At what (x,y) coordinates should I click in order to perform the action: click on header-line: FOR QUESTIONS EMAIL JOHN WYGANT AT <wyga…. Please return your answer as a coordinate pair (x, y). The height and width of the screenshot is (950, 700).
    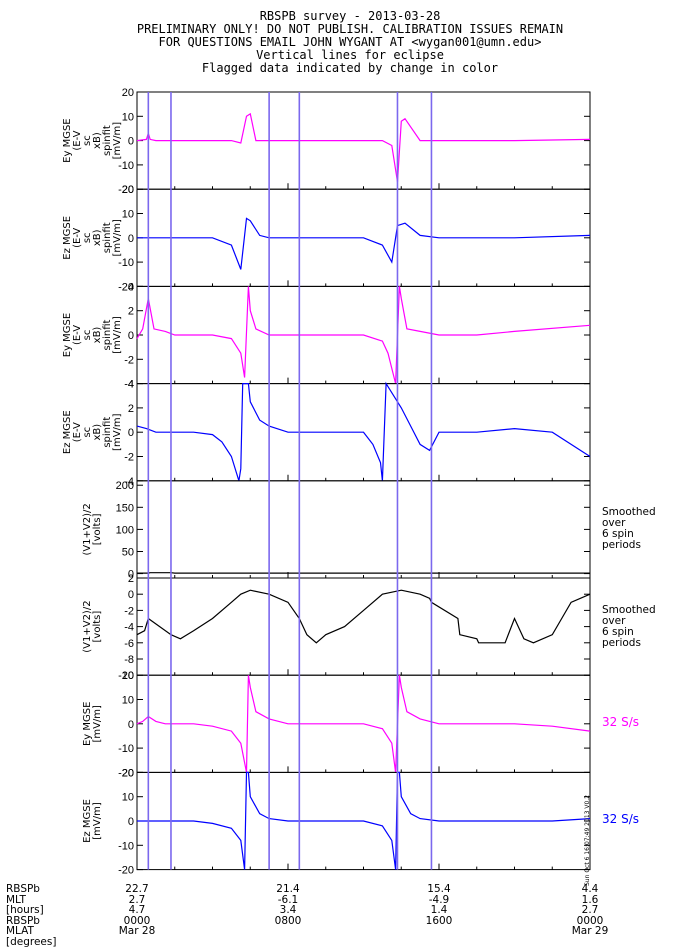
    Looking at the image, I should click on (350, 42).